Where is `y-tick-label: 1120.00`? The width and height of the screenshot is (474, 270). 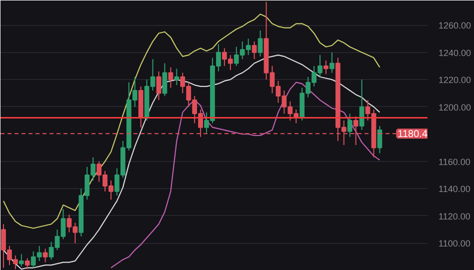 y-tick-label: 1120.00 is located at coordinates (454, 216).